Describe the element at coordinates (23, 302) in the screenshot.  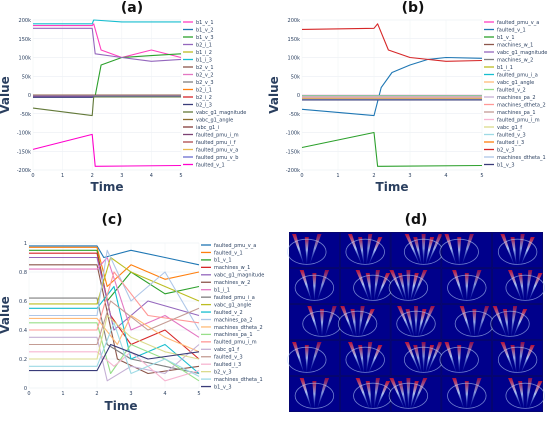
I see `y-tick-label: 0.6` at that location.